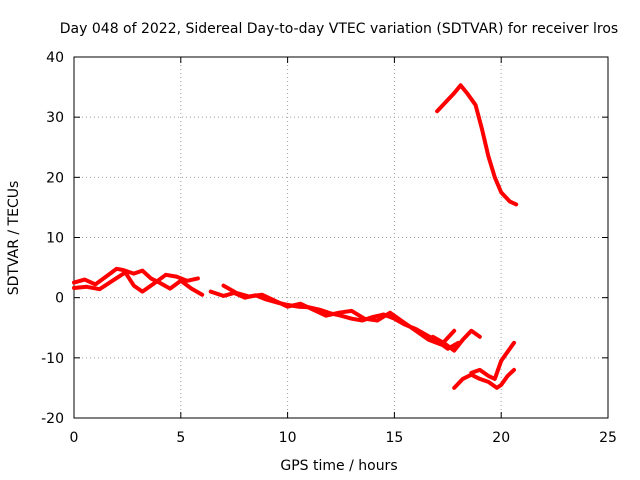  I want to click on series-line-track-c, so click(334, 320).